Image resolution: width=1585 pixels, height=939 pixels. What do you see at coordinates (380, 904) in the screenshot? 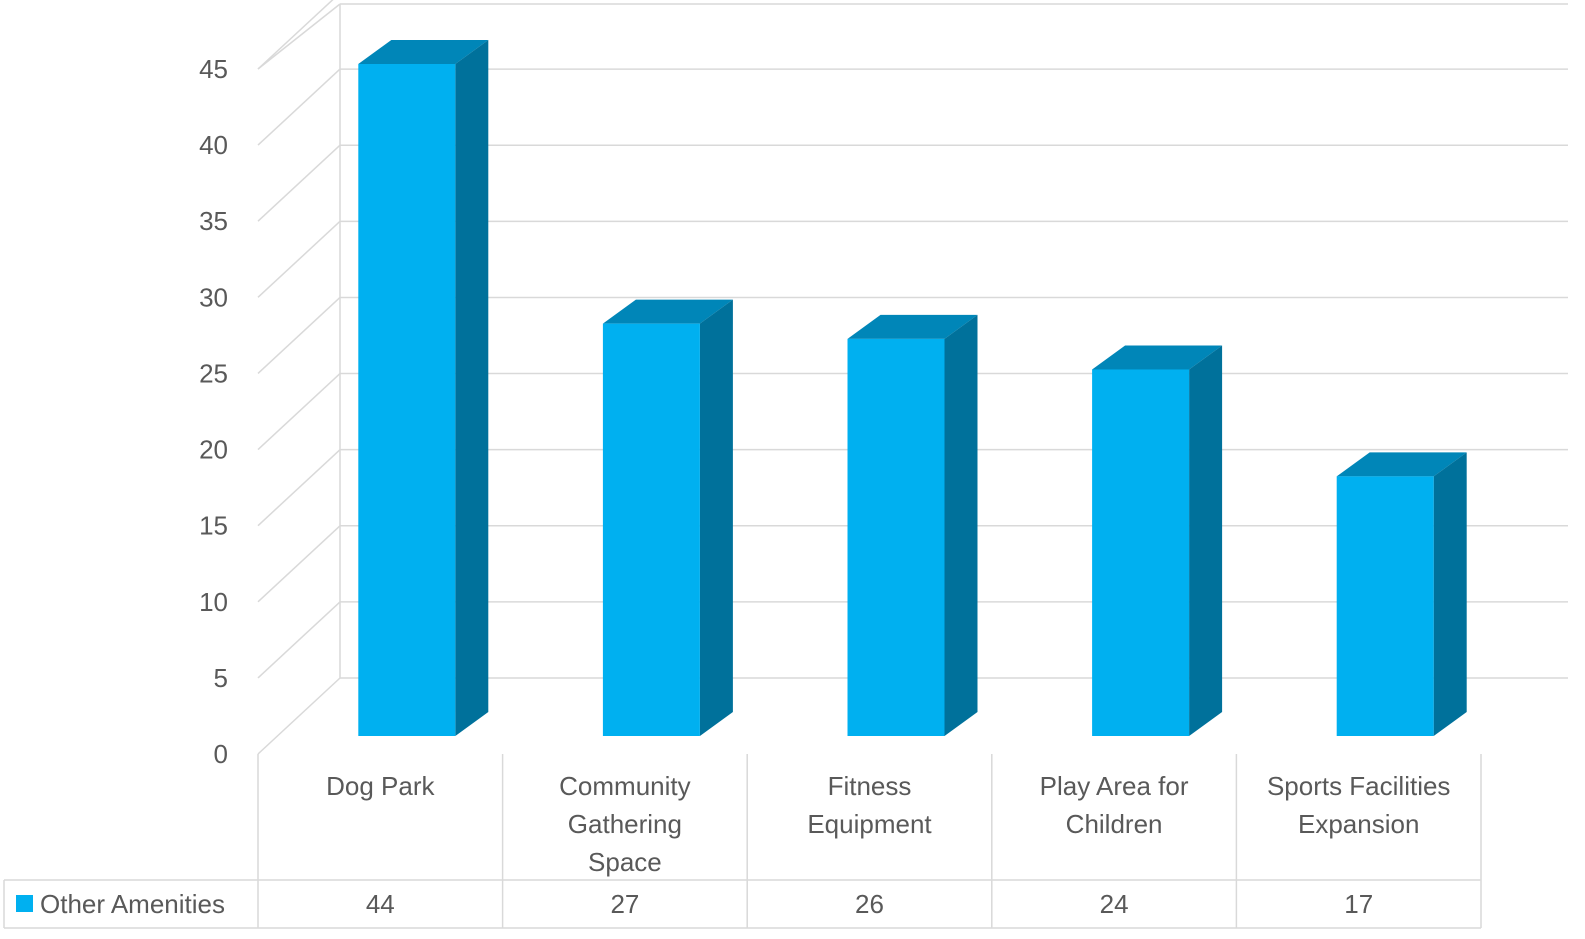
I see `data-table-value: 44` at bounding box center [380, 904].